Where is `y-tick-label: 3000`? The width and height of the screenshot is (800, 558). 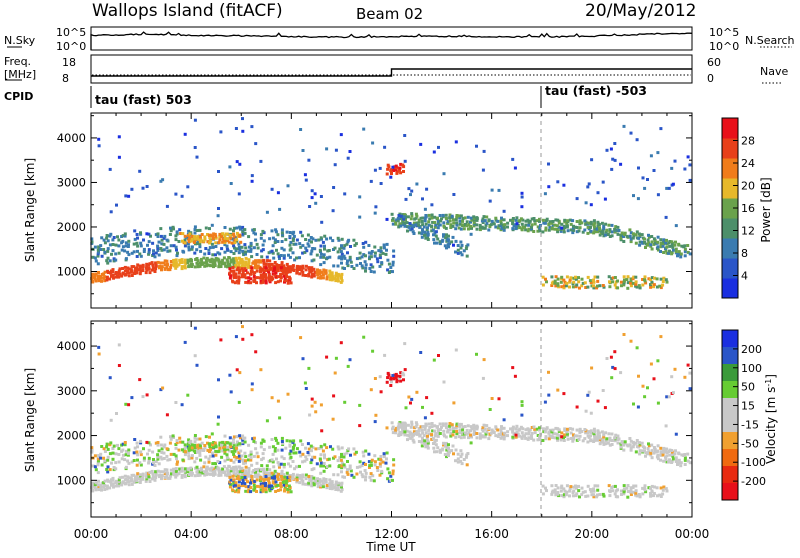
y-tick-label: 3000 is located at coordinates (71, 182).